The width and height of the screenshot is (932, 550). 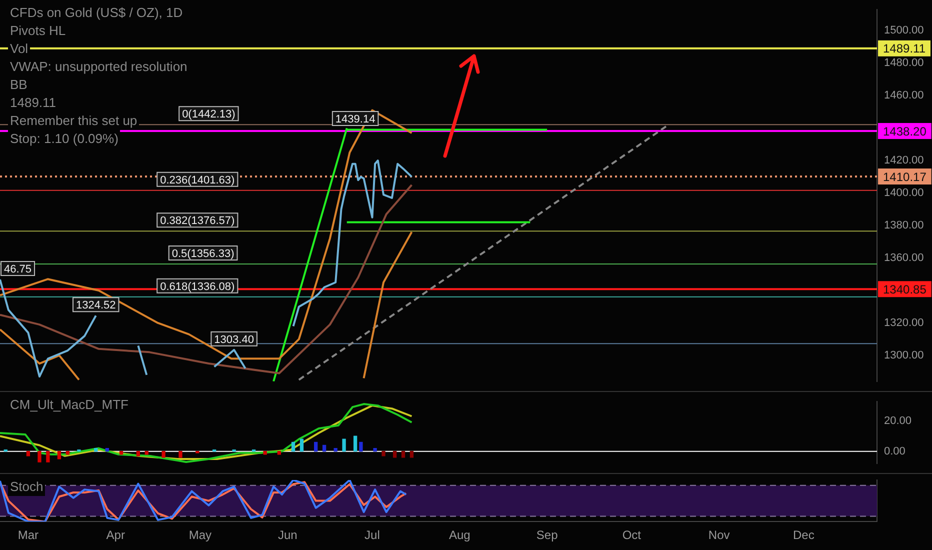 What do you see at coordinates (28, 535) in the screenshot?
I see `x-tick-label: Mar` at bounding box center [28, 535].